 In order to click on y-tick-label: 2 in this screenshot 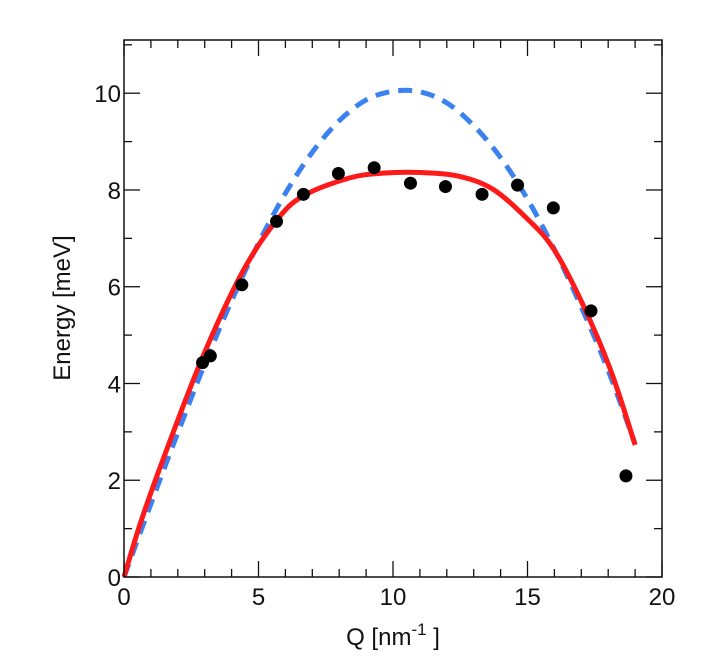, I will do `click(114, 481)`.